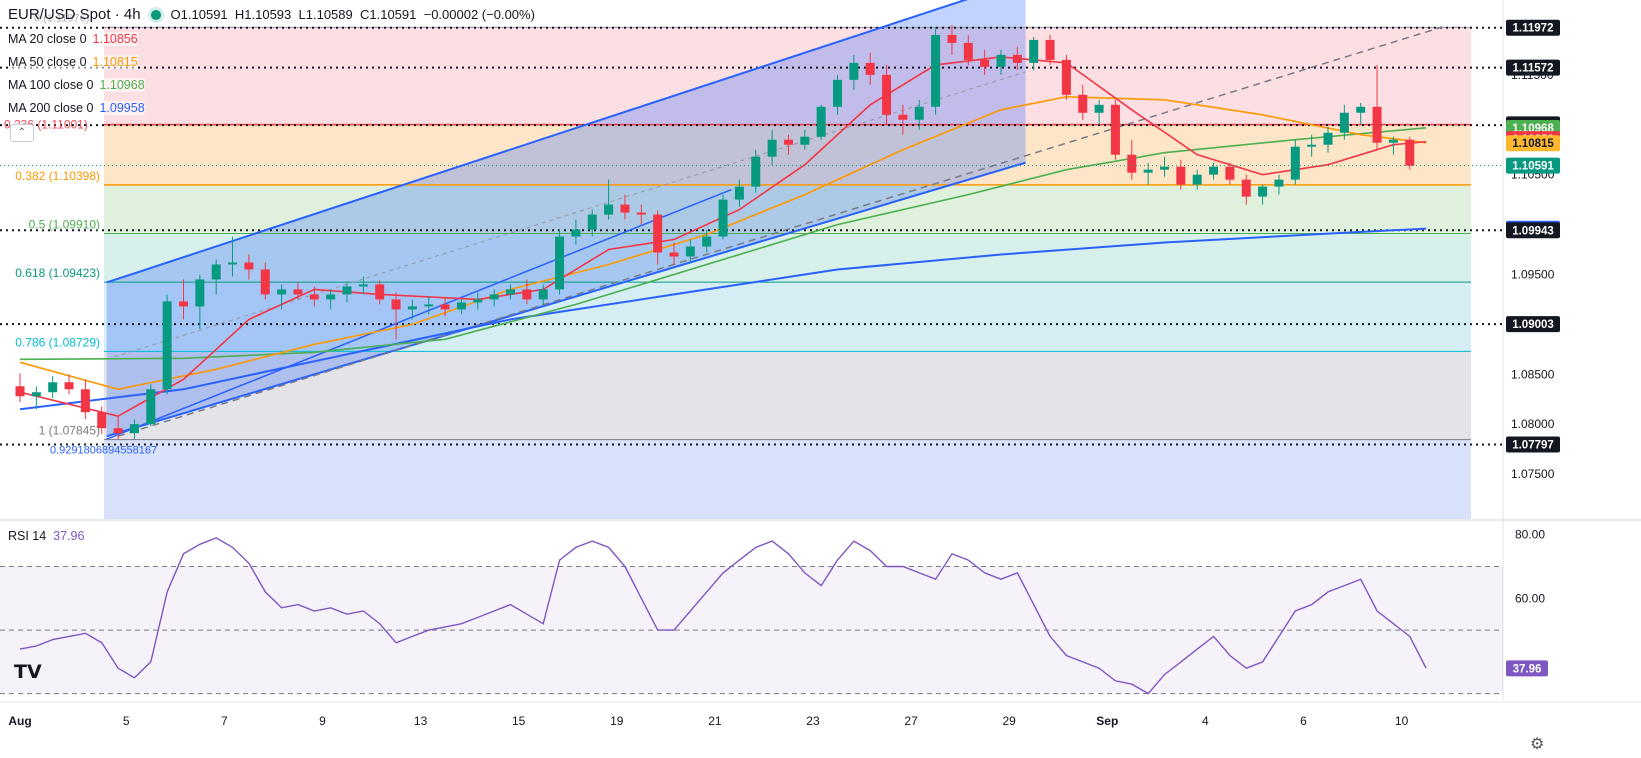 The image size is (1641, 758). What do you see at coordinates (1009, 721) in the screenshot?
I see `time-tick-label: 29` at bounding box center [1009, 721].